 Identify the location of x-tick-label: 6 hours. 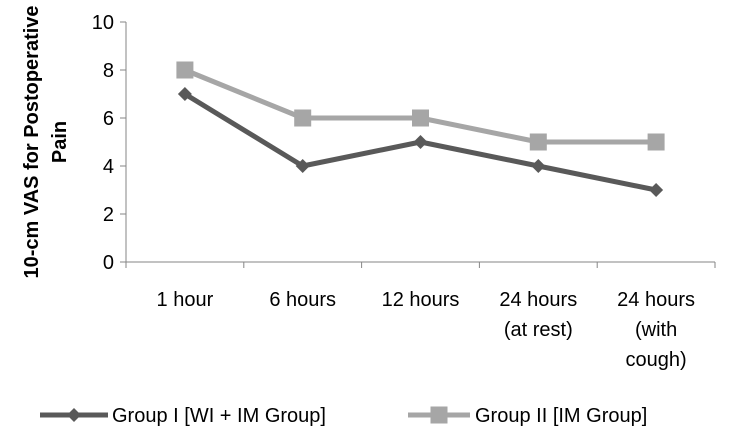
(302, 300).